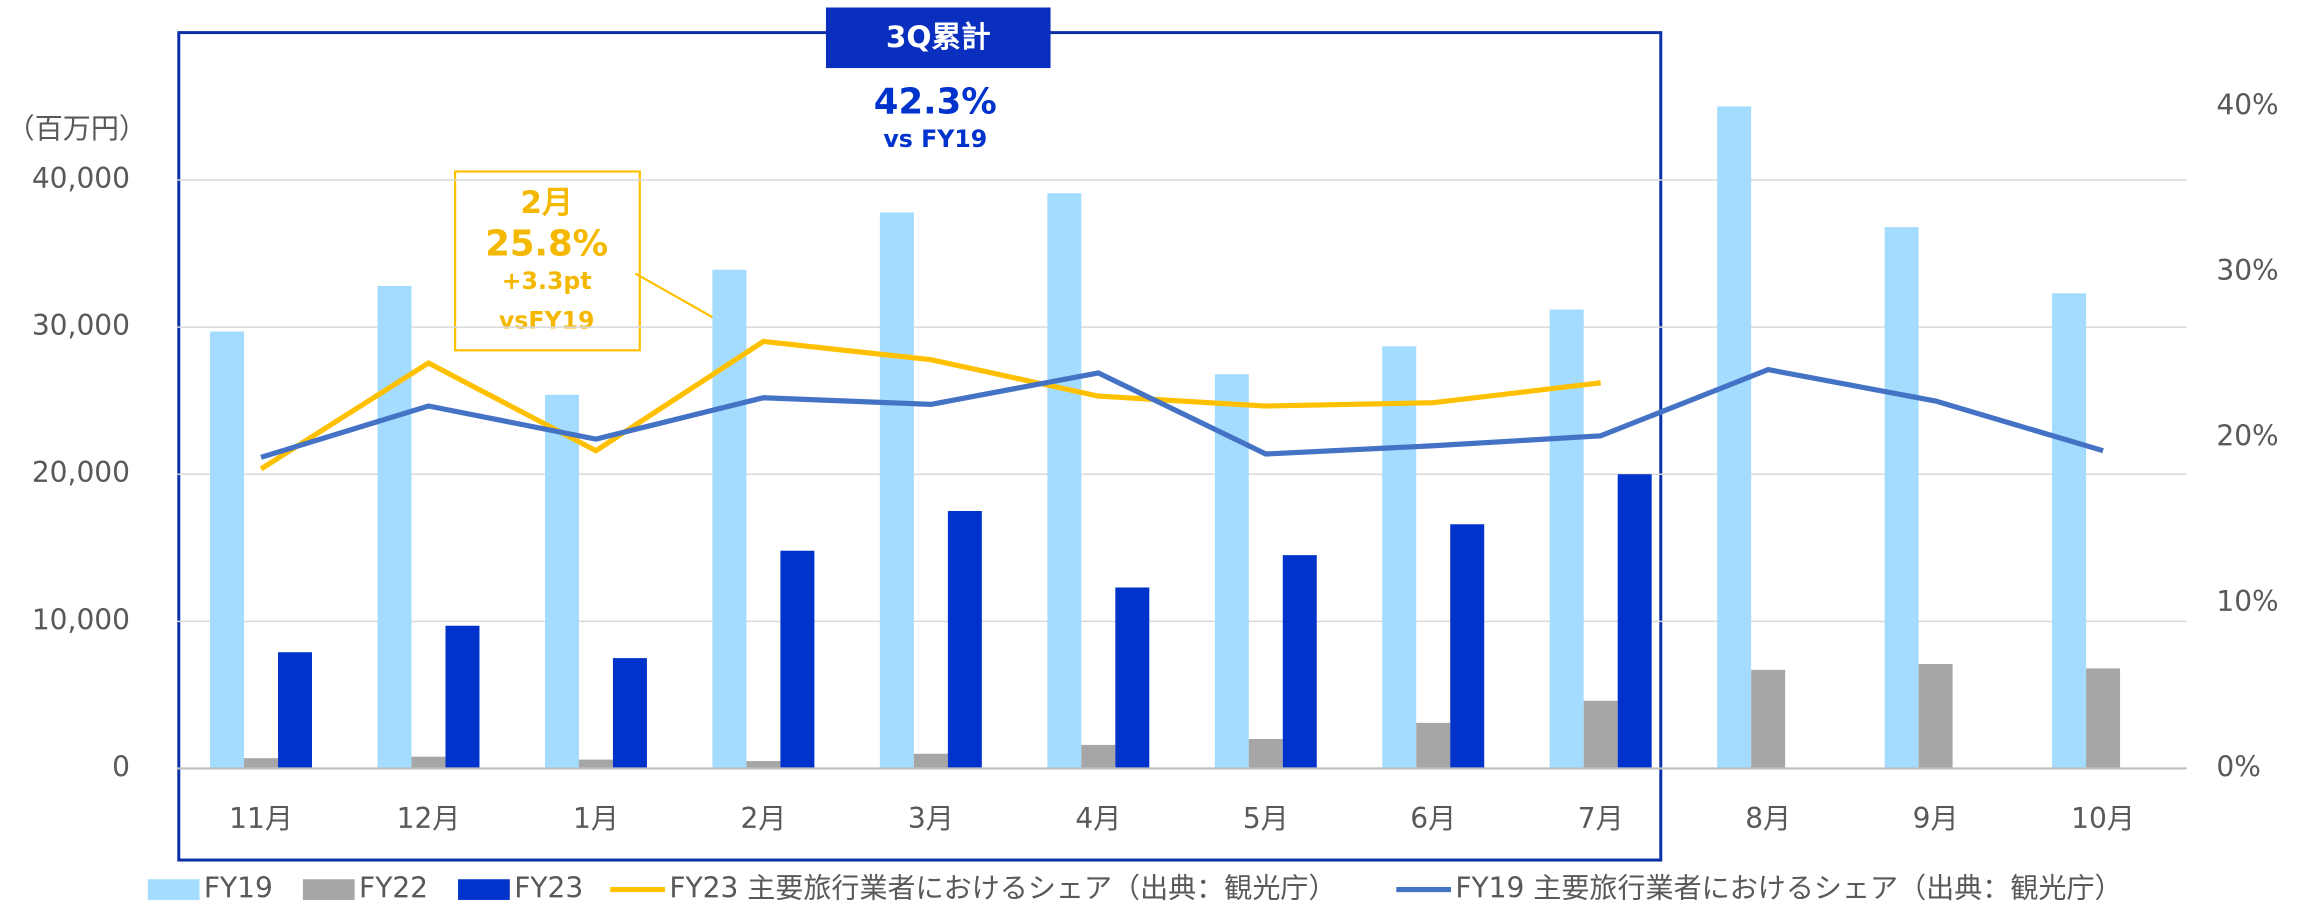  I want to click on period-label: 3Q累計, so click(938, 37).